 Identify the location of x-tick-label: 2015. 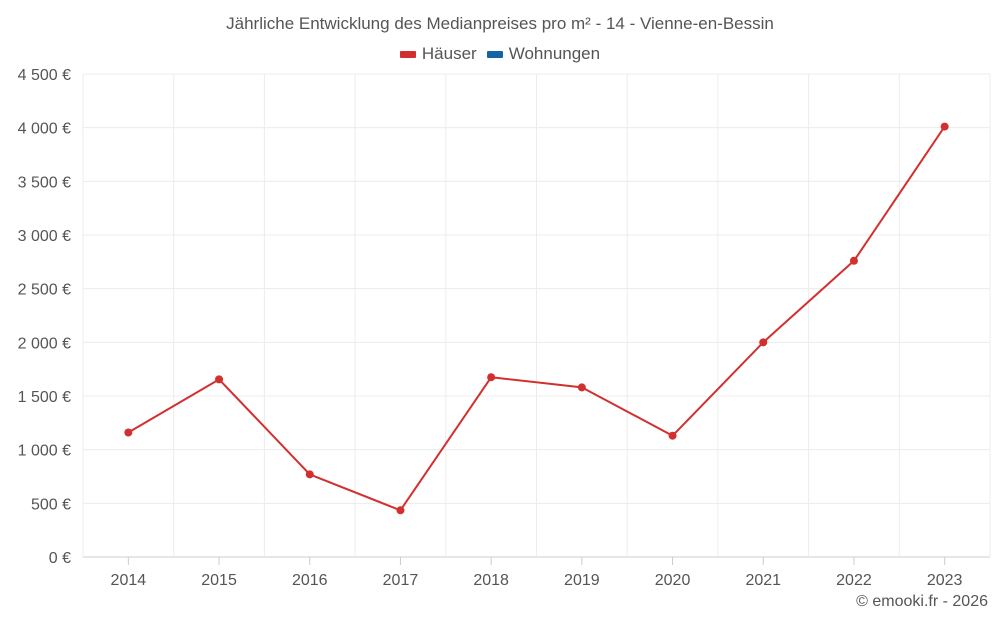
(219, 580).